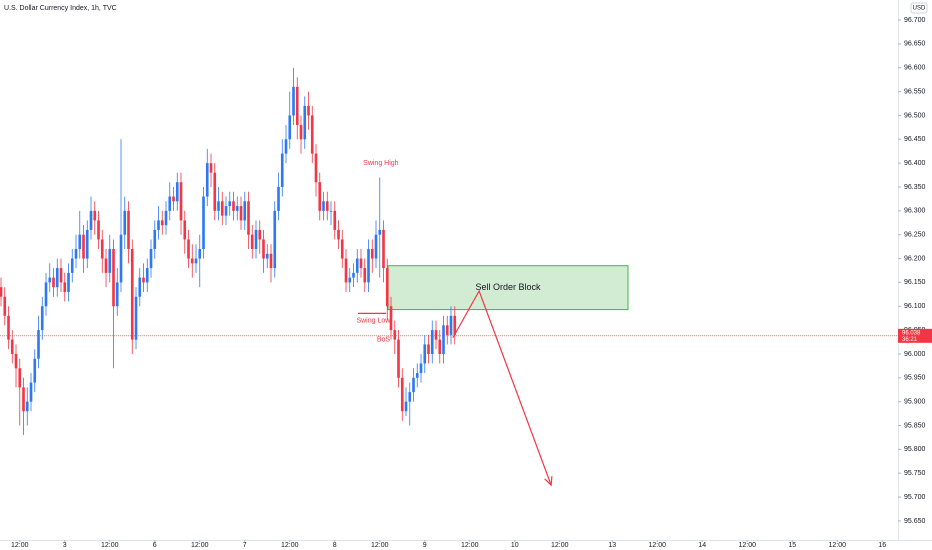 The image size is (932, 550). What do you see at coordinates (915, 497) in the screenshot?
I see `y-tick-label: 95.700` at bounding box center [915, 497].